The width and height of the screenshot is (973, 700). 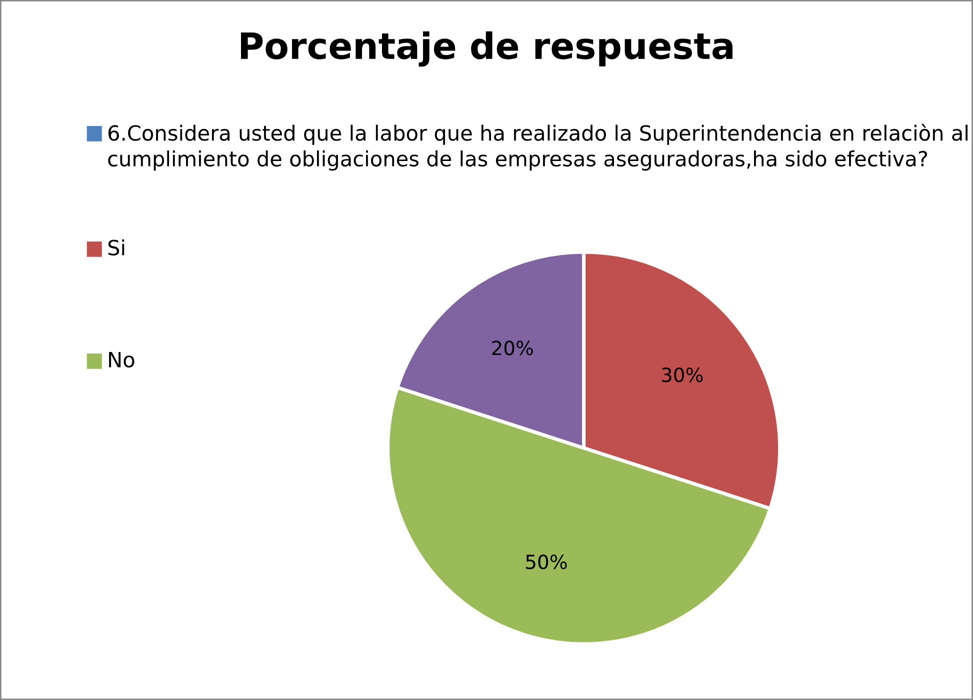 I want to click on data-label: 50%, so click(x=546, y=562).